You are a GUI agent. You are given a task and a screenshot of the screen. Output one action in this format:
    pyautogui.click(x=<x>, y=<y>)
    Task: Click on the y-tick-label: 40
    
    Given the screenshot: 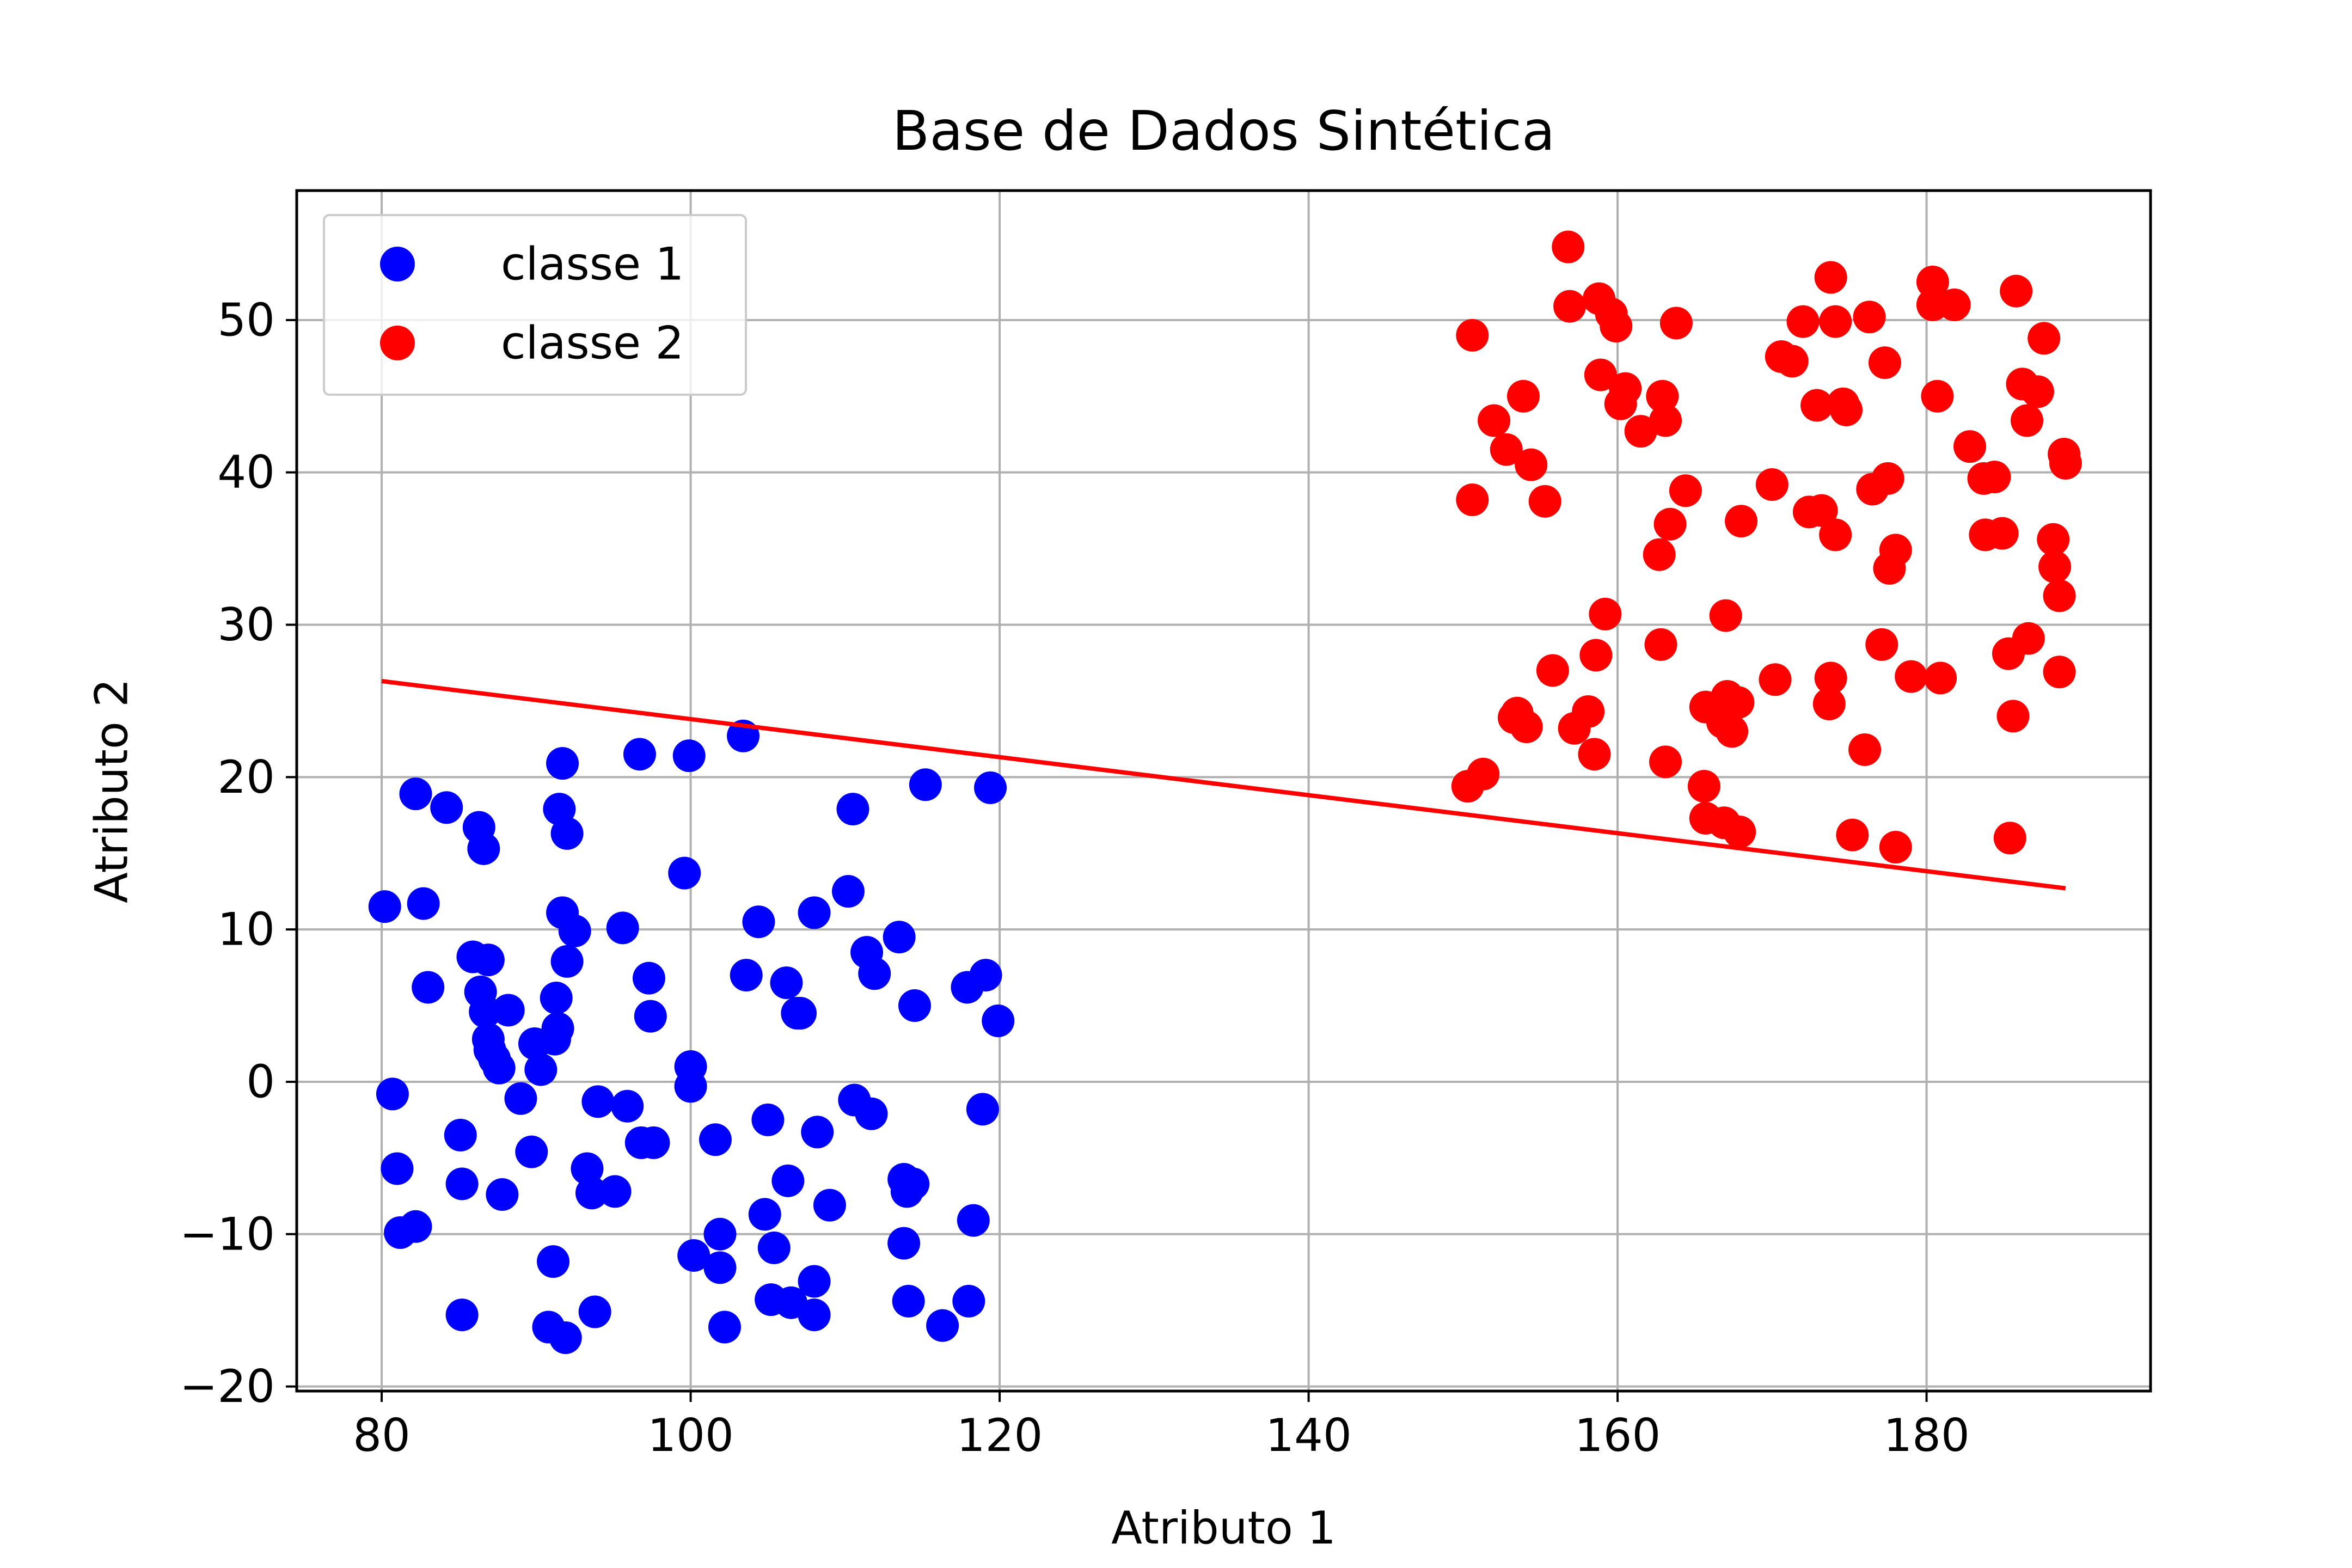 What is the action you would take?
    pyautogui.click(x=246, y=472)
    